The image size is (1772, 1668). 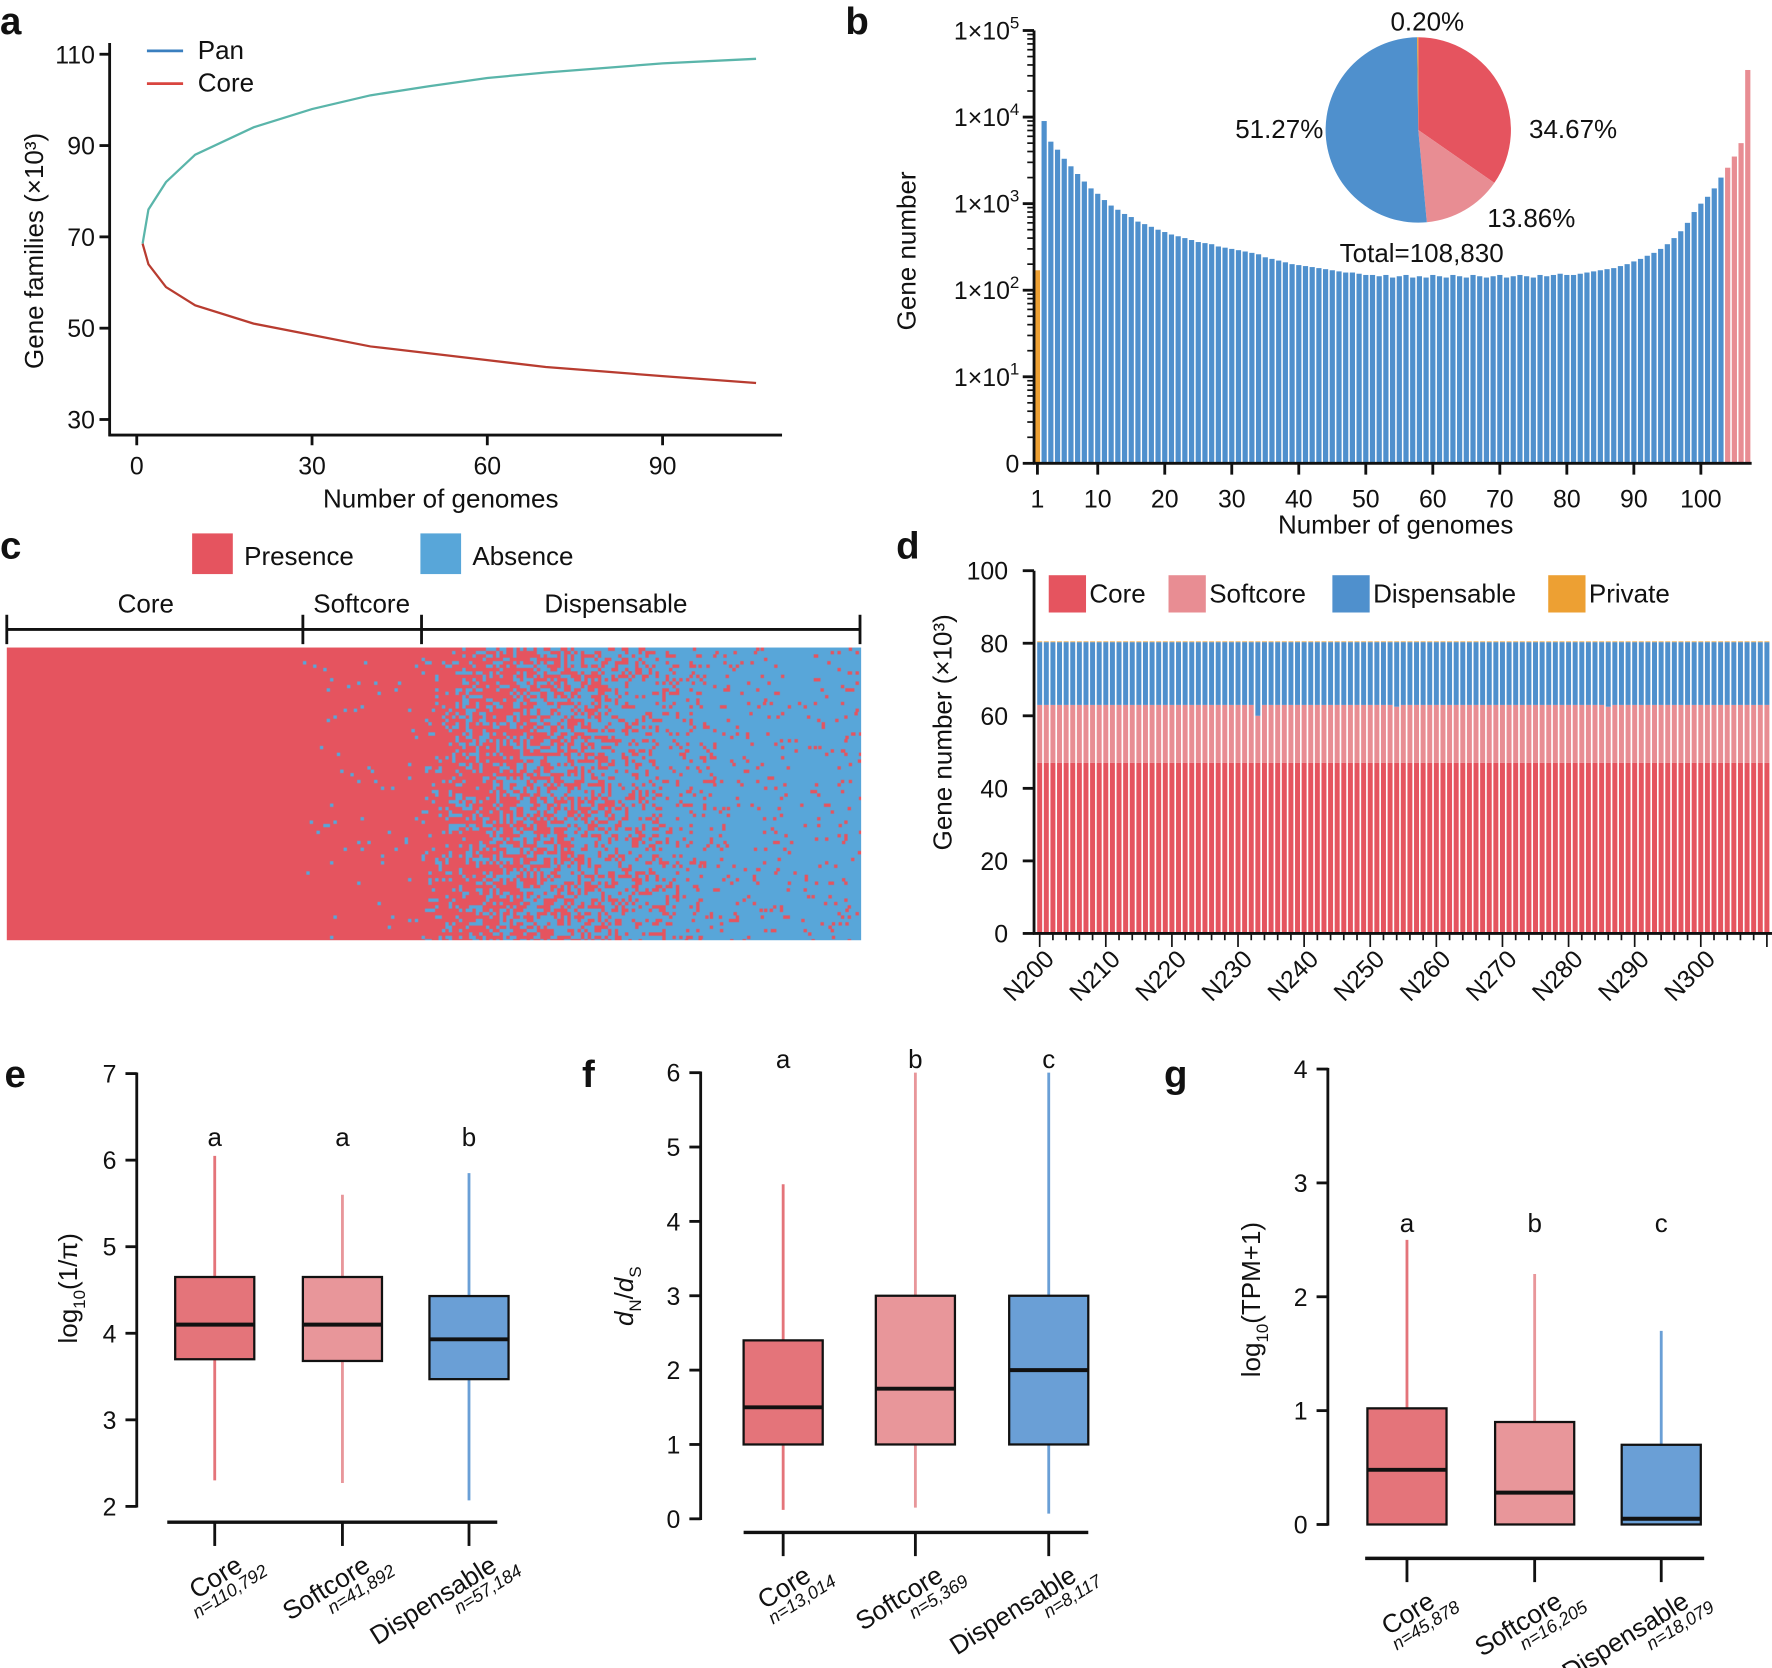 I want to click on panel-label-b: b, so click(x=856, y=21).